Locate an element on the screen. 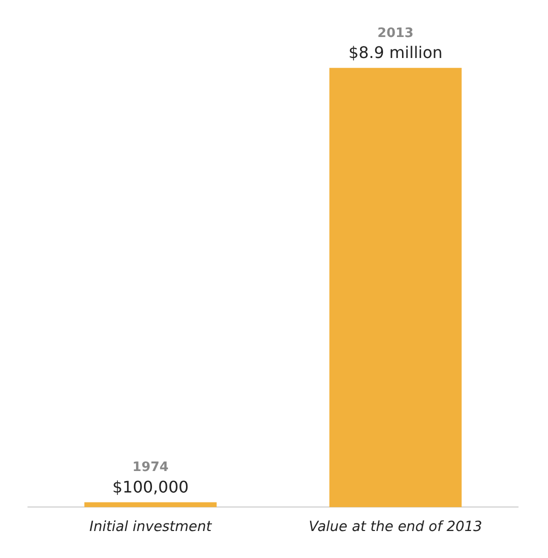  x-tick-label: Initial investment is located at coordinates (150, 527).